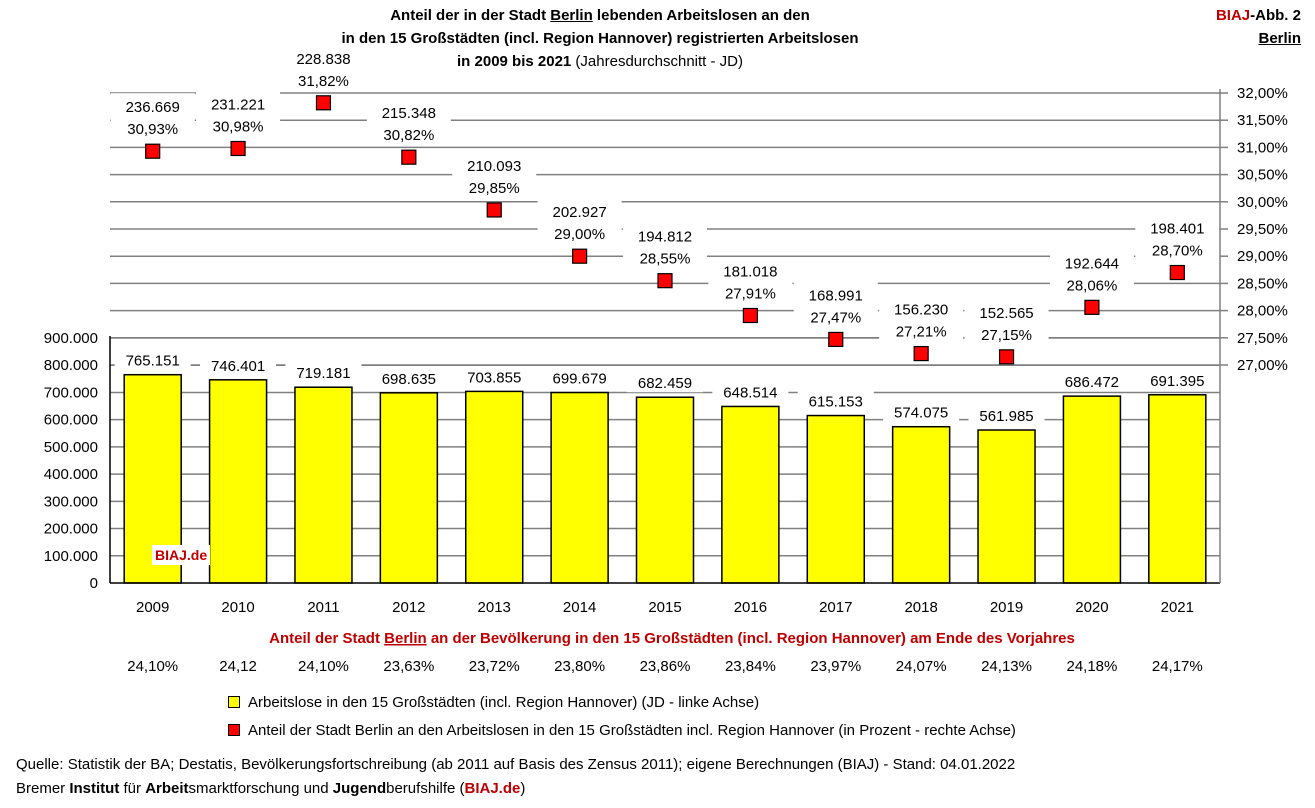  I want to click on population-share-value: 23,72%, so click(494, 666).